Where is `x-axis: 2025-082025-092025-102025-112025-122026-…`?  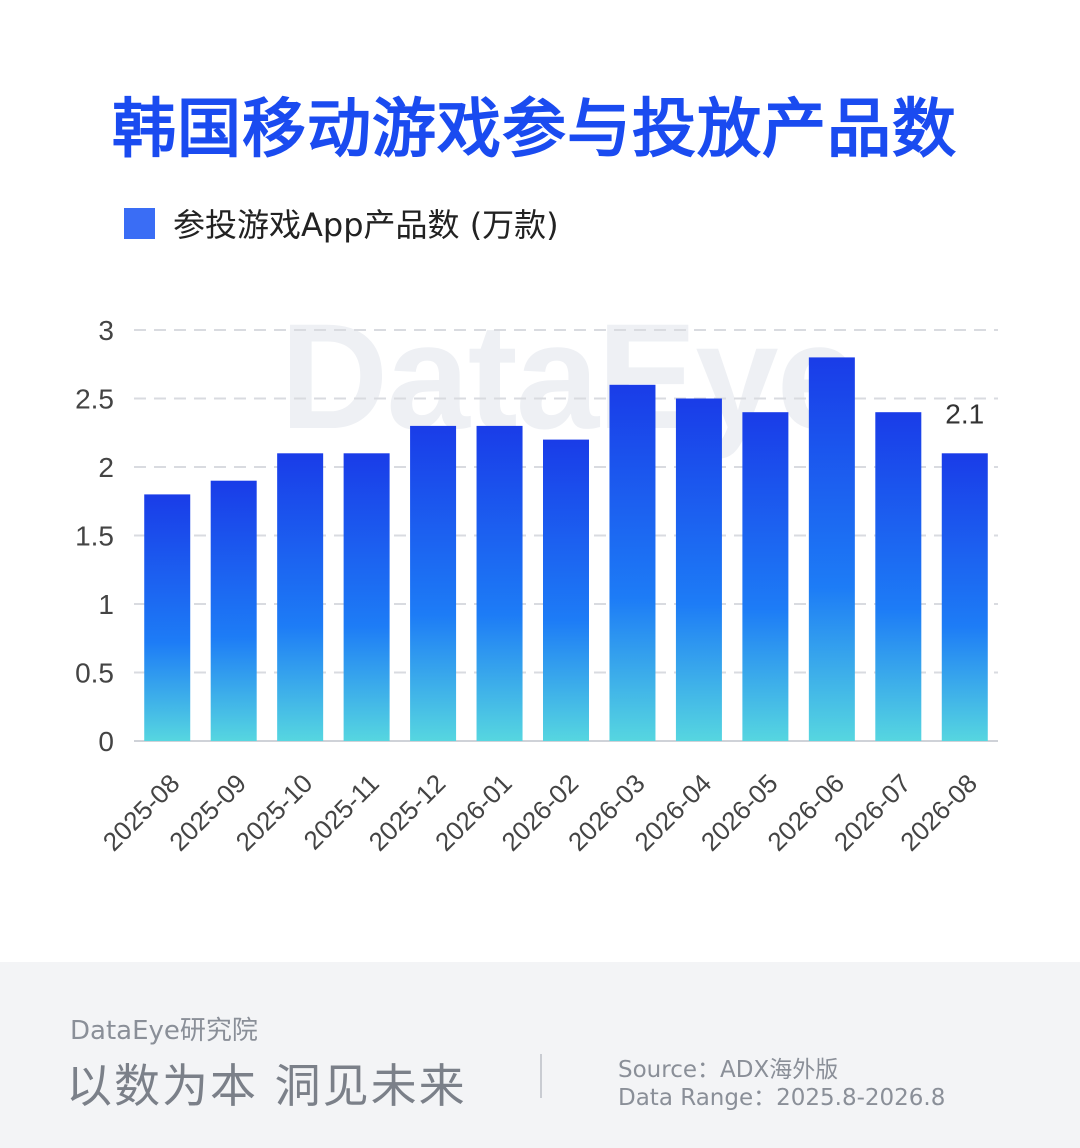
x-axis: 2025-082025-092025-102025-112025-122026-… is located at coordinates (540, 812).